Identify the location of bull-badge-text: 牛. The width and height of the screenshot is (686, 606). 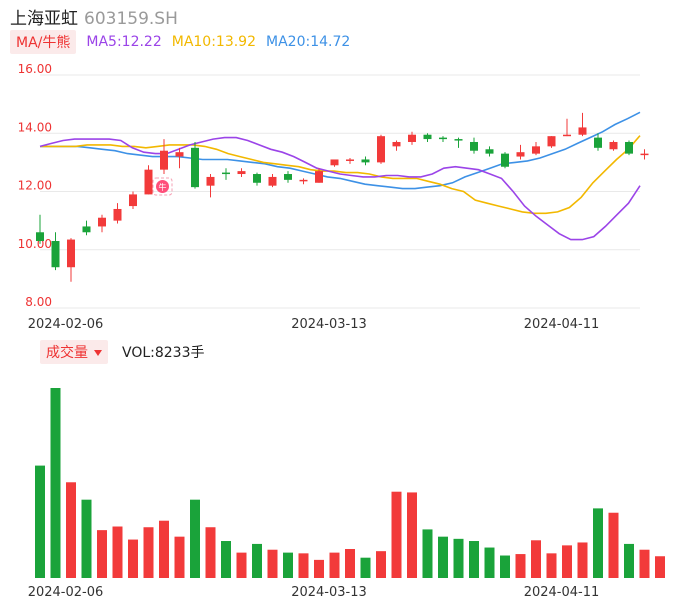
(163, 187).